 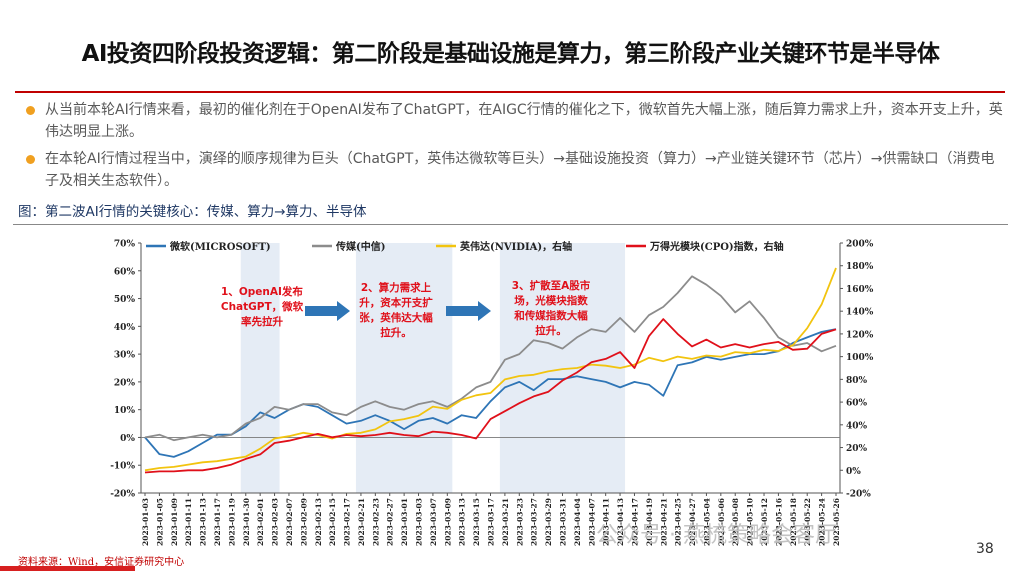 What do you see at coordinates (985, 549) in the screenshot?
I see `page-number: 38` at bounding box center [985, 549].